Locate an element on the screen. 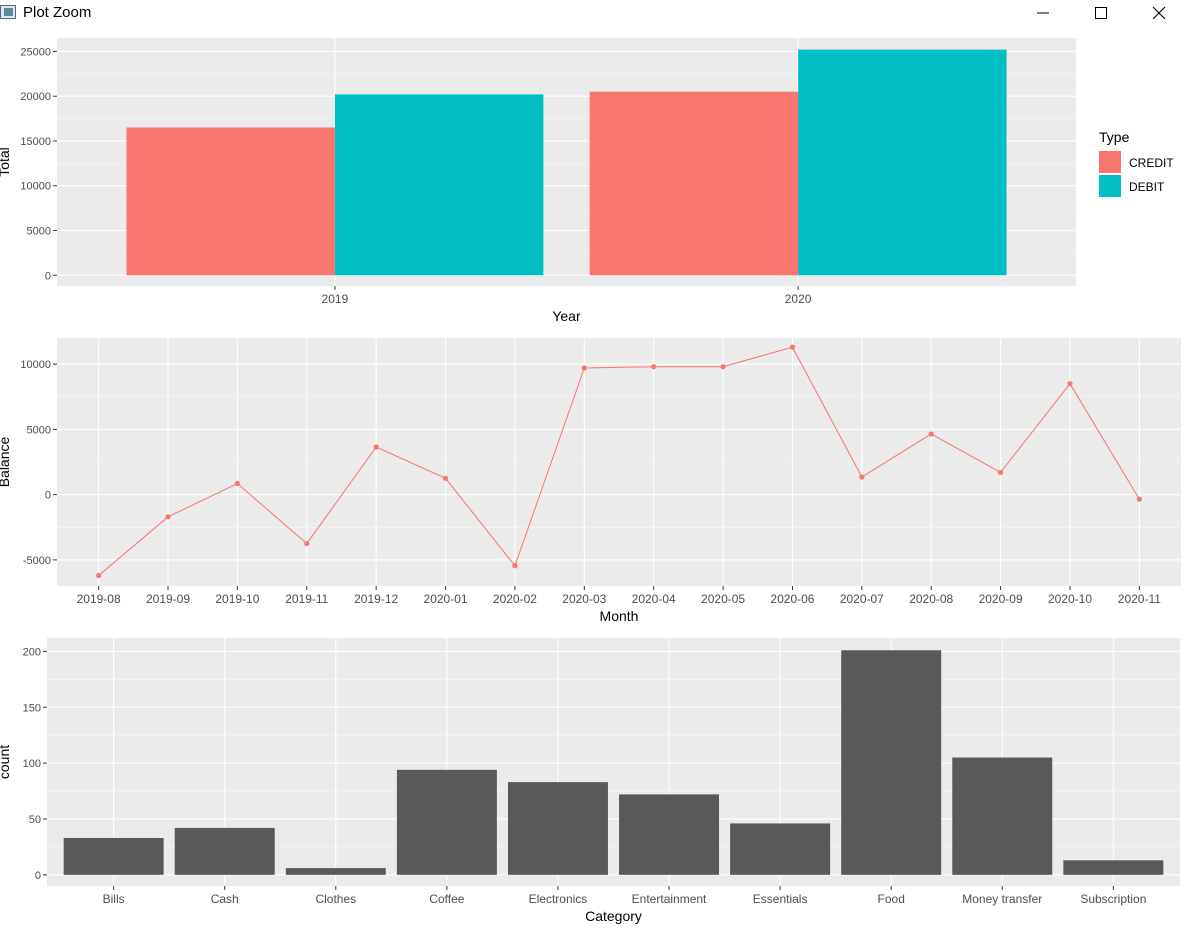 The height and width of the screenshot is (929, 1188). bar-clothes is located at coordinates (335, 871).